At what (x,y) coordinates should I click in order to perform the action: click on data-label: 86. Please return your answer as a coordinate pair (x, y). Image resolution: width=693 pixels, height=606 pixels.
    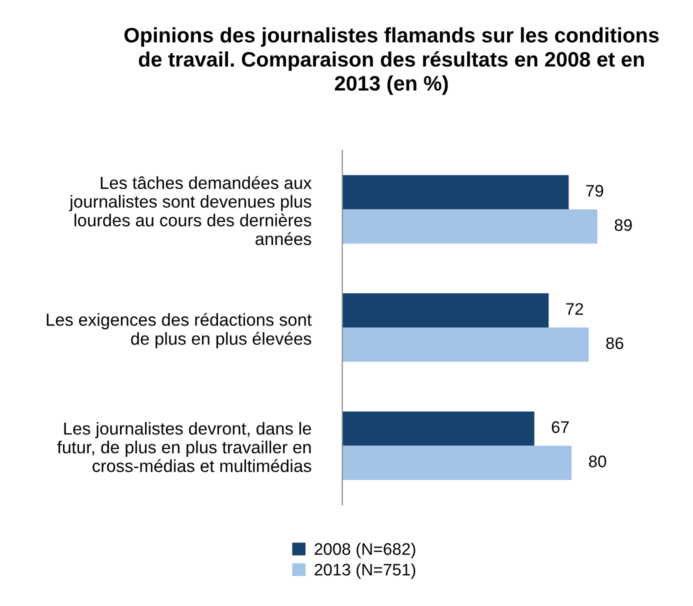
    Looking at the image, I should click on (615, 343).